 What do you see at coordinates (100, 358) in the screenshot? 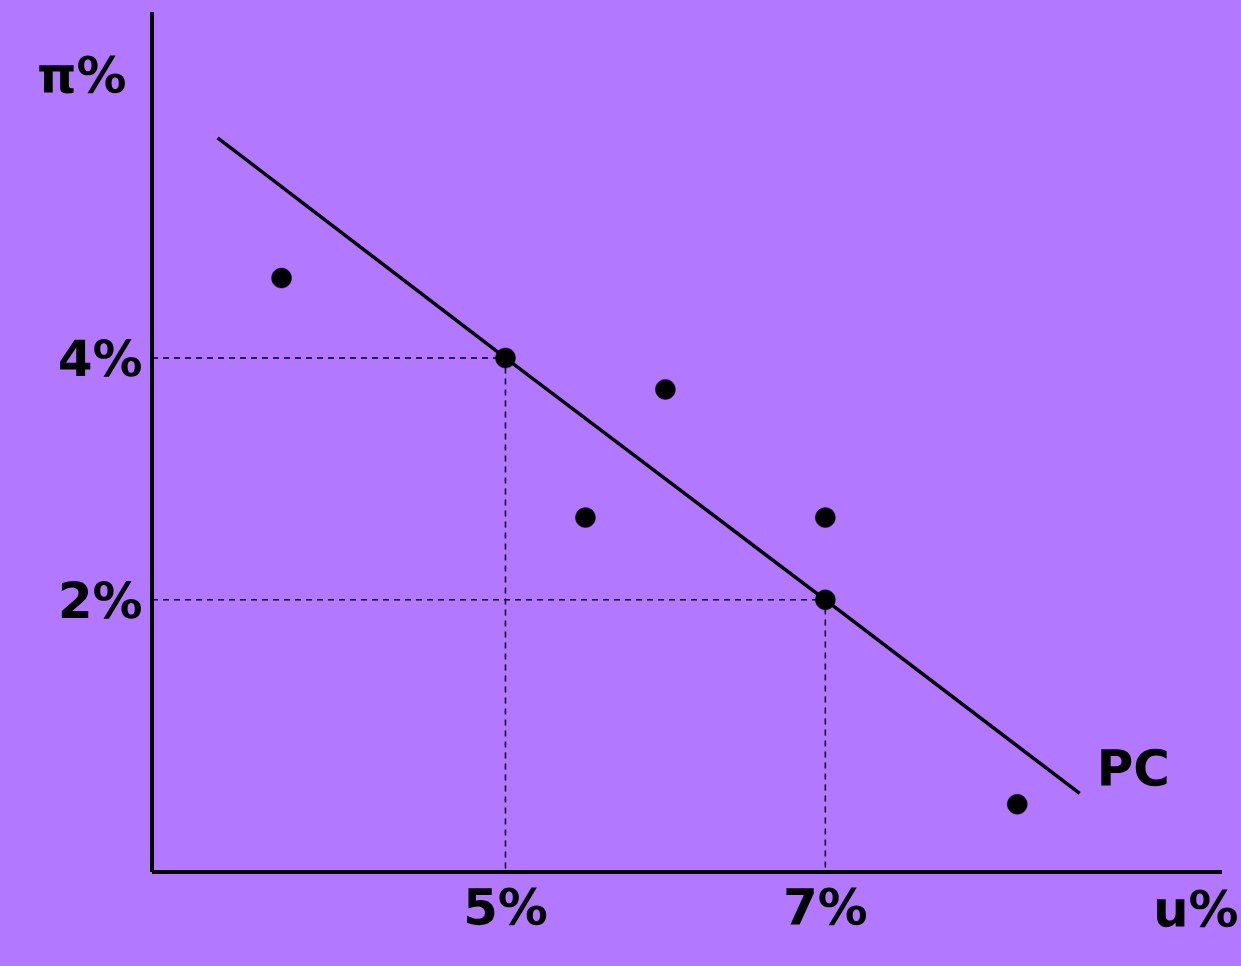
I see `y-tick-label: 4%` at bounding box center [100, 358].